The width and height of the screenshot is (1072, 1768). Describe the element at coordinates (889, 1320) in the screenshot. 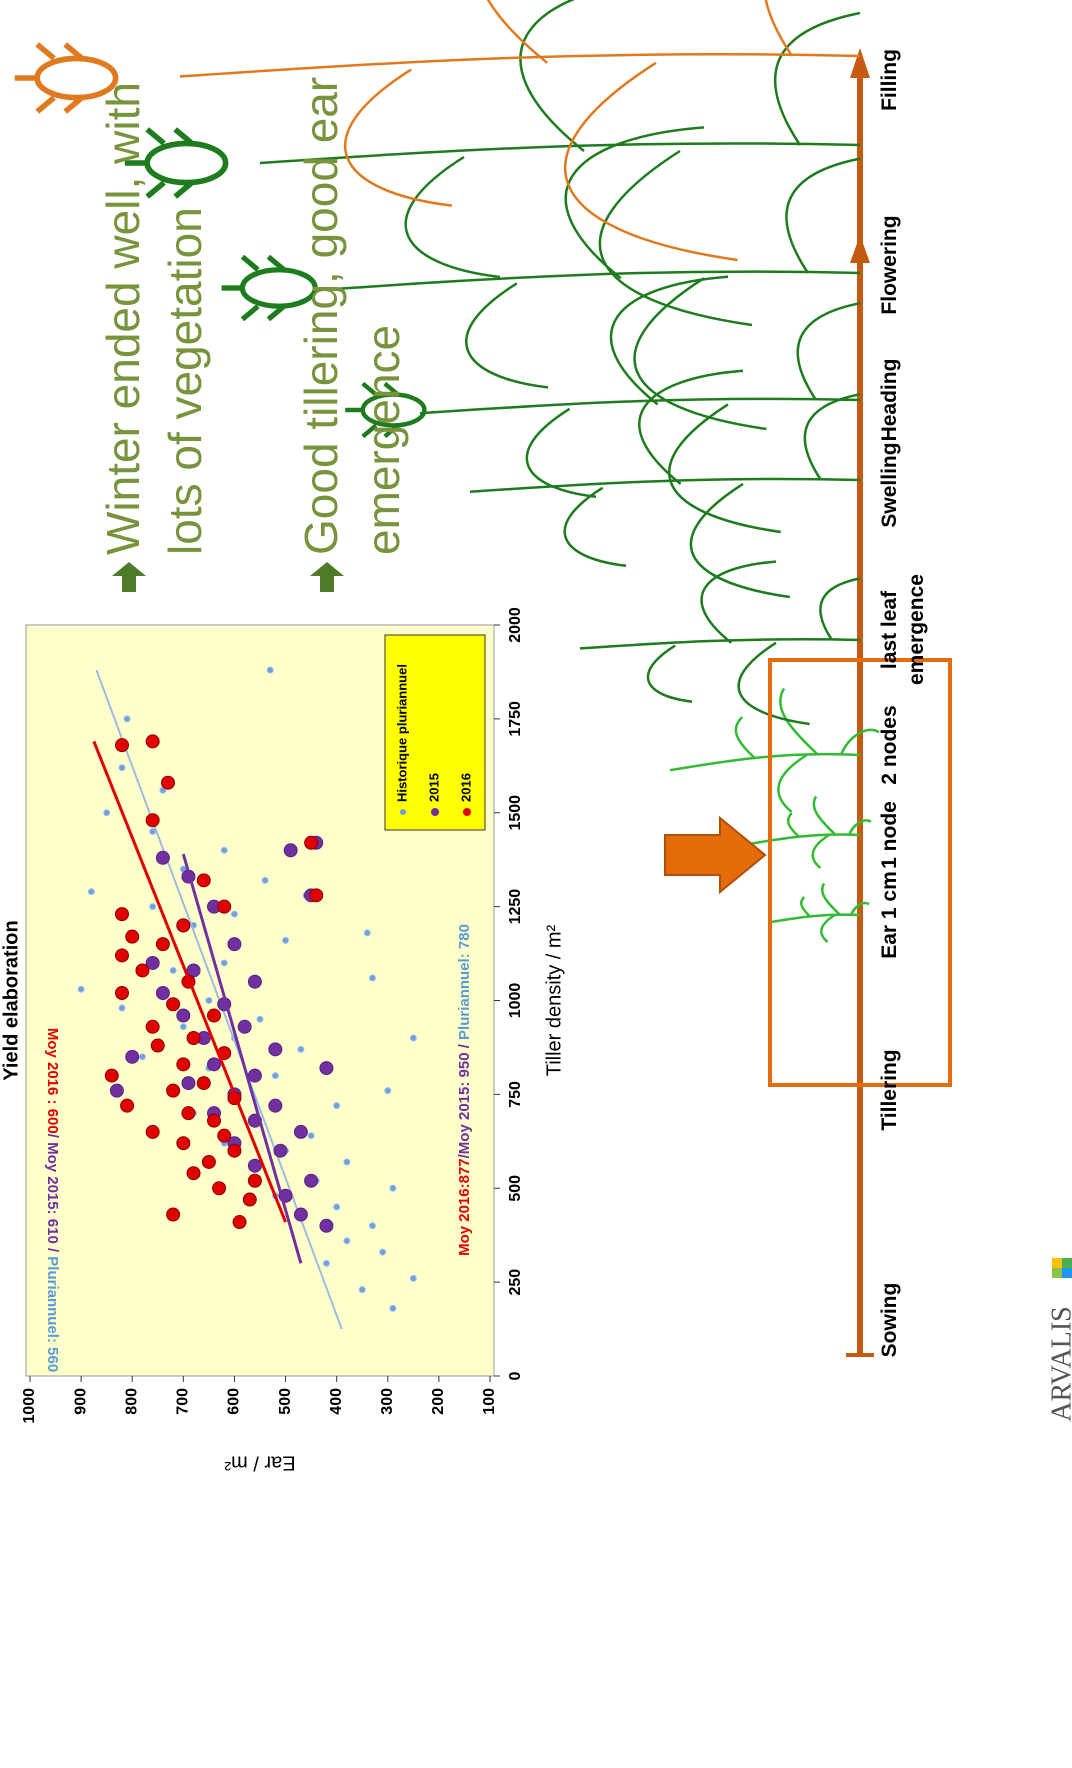

I see `stage-label: Sowing` at that location.